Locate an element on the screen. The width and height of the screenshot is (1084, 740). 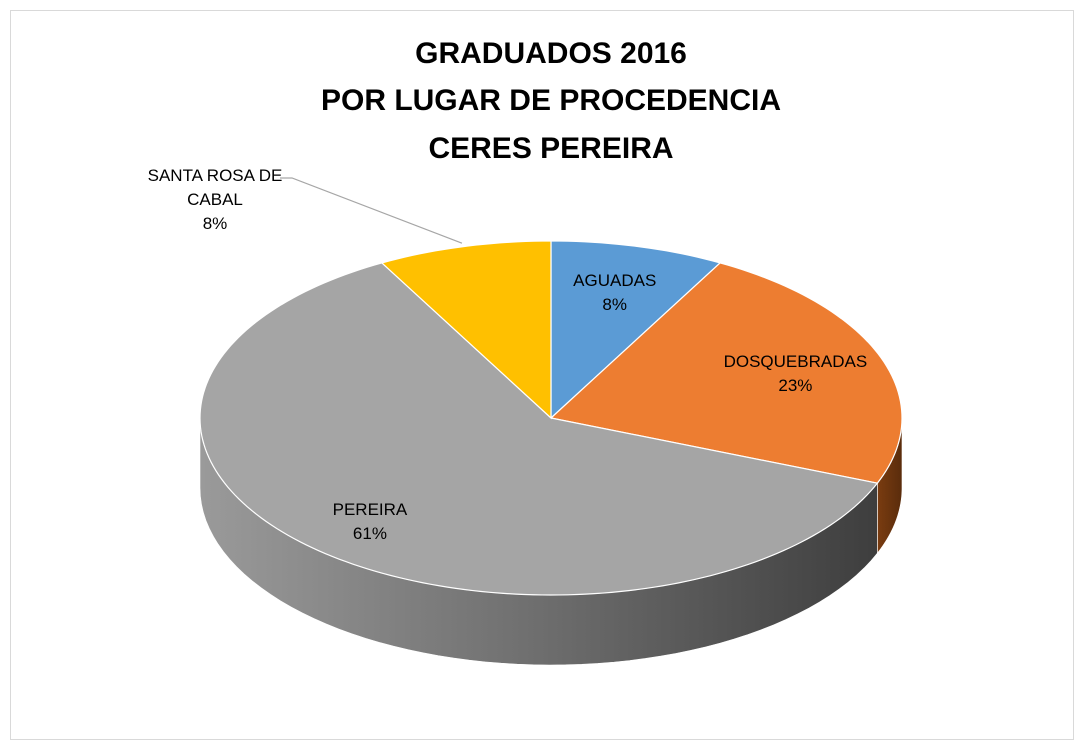
data-label: PEREIRA 61% is located at coordinates (370, 522).